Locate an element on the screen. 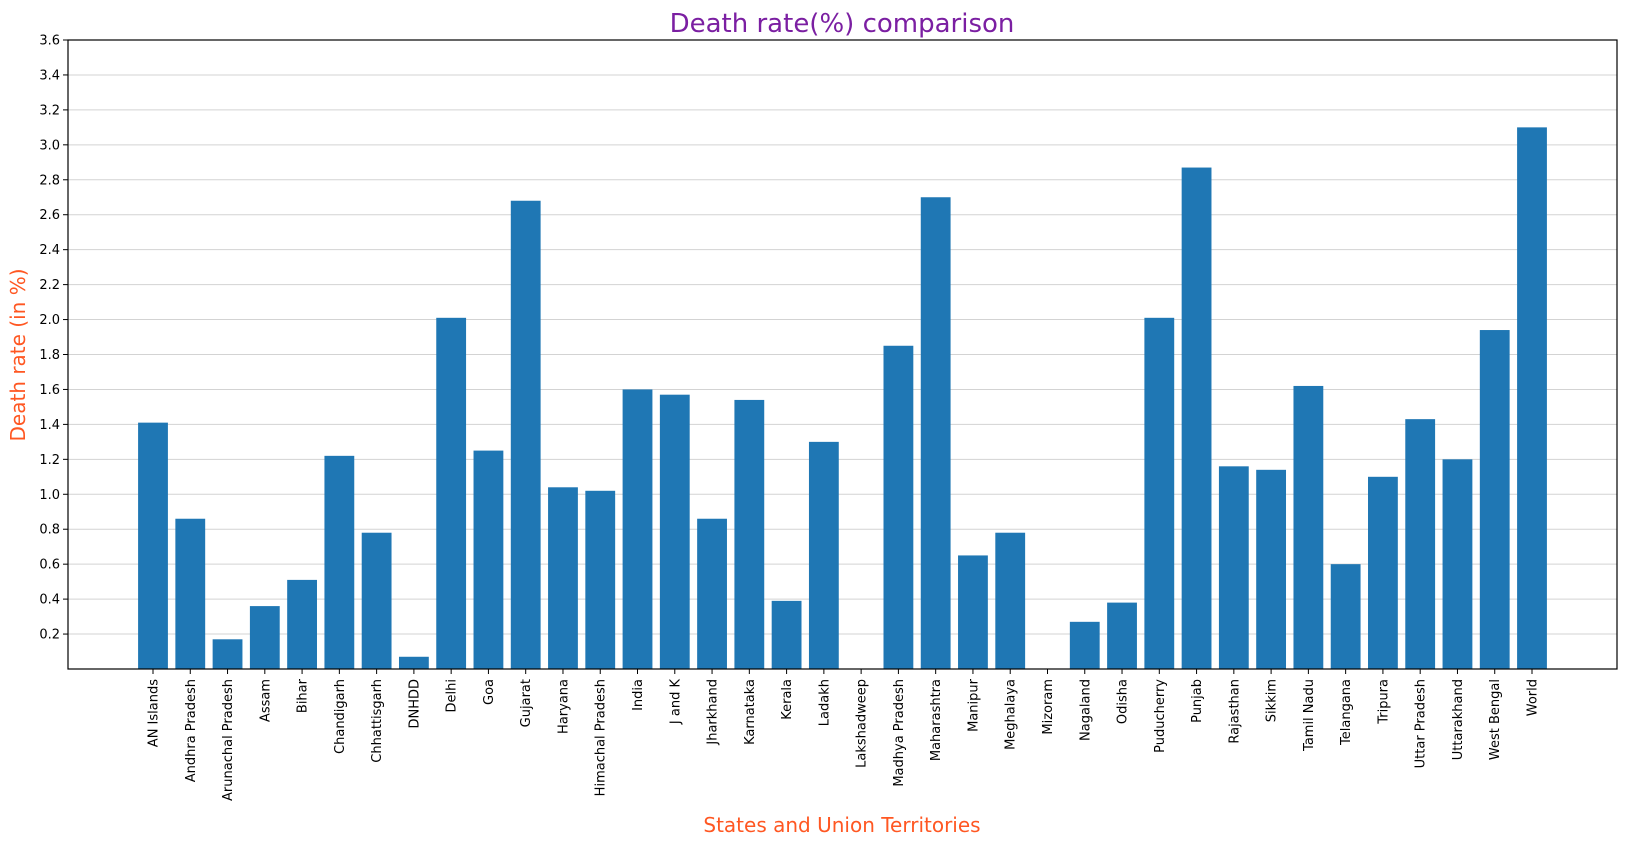 The image size is (1627, 845). x-tick-label: Telangana is located at coordinates (1346, 712).